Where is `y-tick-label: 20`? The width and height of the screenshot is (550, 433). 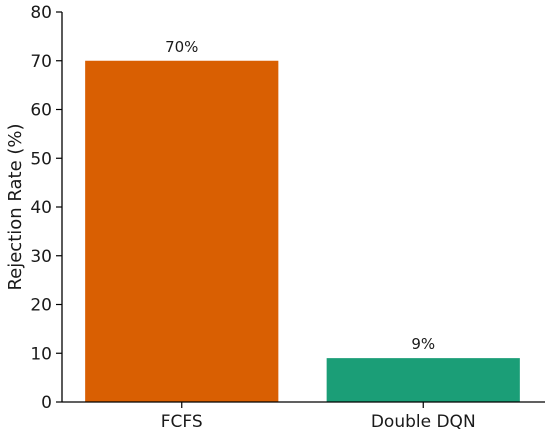
y-tick-label: 20 is located at coordinates (41, 306).